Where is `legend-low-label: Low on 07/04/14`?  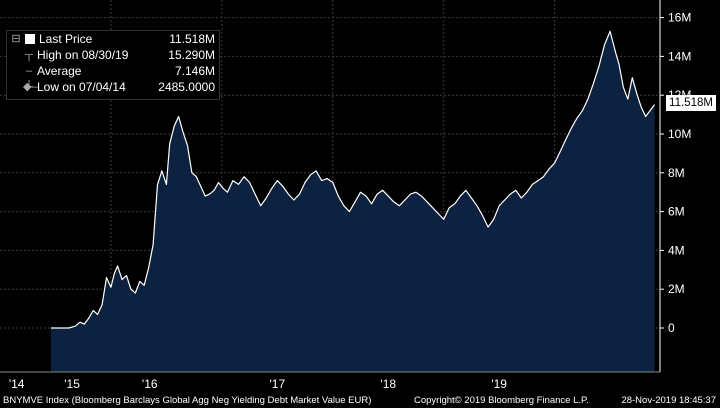 legend-low-label: Low on 07/04/14 is located at coordinates (81, 87).